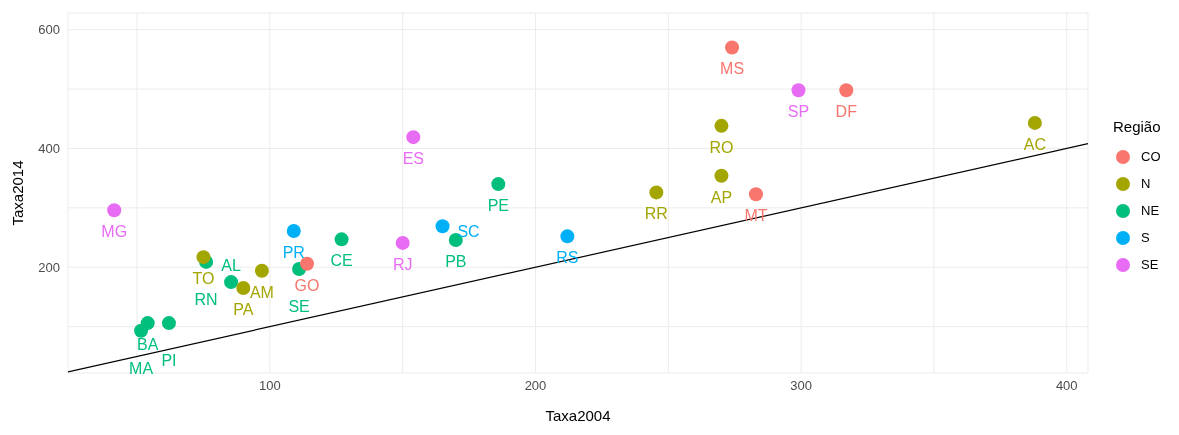 The width and height of the screenshot is (1179, 435). Describe the element at coordinates (656, 214) in the screenshot. I see `annotation: RR` at that location.